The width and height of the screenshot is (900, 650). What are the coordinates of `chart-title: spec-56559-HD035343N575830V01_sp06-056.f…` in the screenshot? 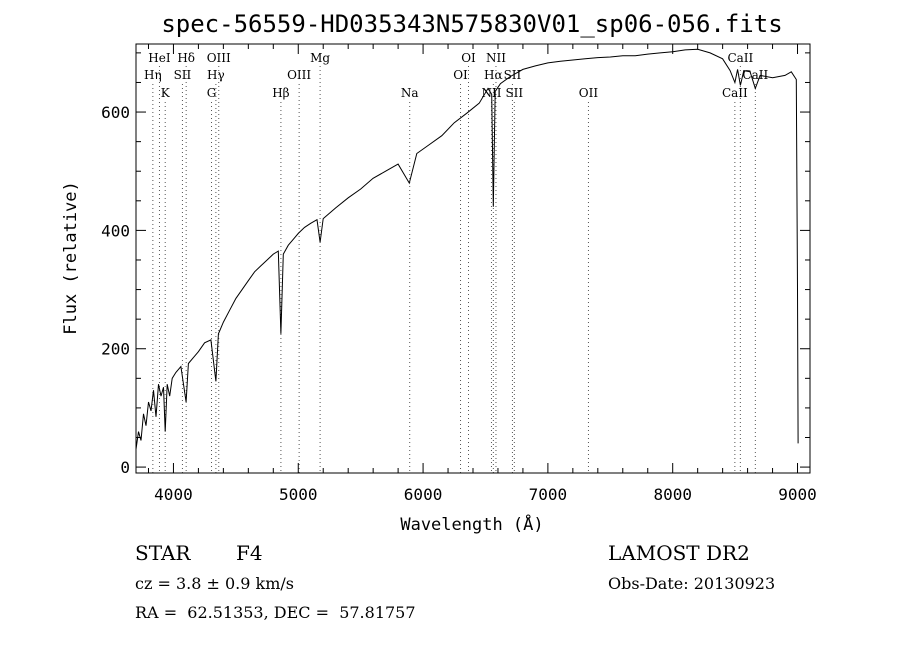 It's located at (471, 24).